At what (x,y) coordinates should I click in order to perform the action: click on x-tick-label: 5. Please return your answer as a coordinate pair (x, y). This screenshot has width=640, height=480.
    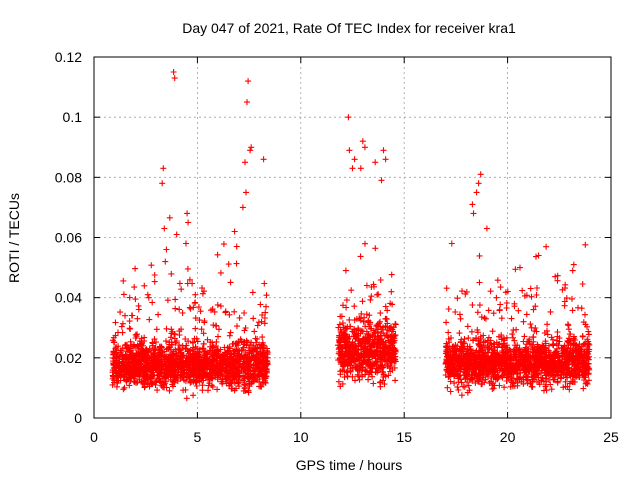
    Looking at the image, I should click on (198, 437).